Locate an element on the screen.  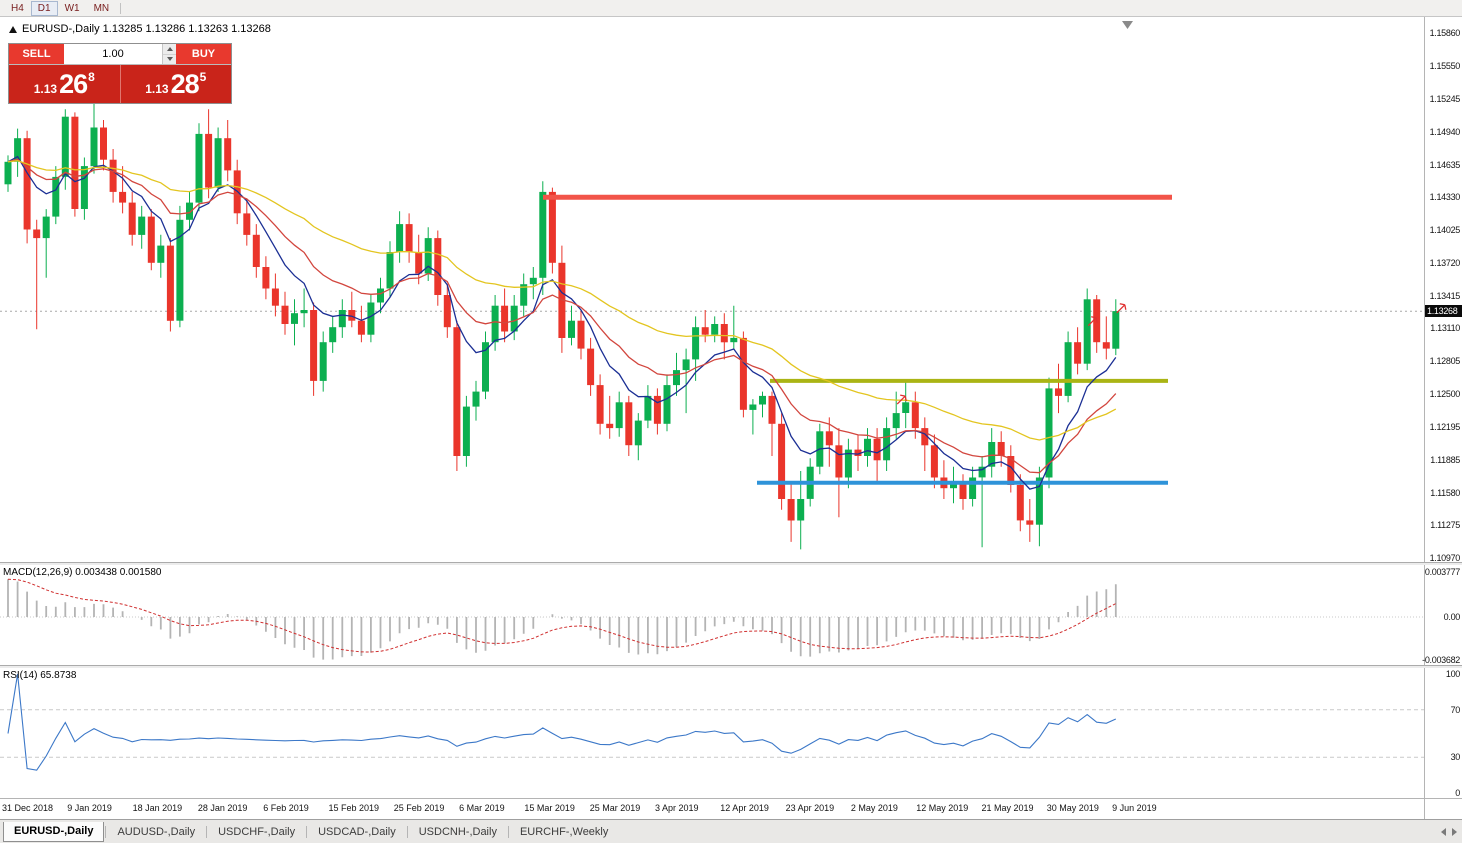
date-axis-label: 18 Jan 2019 is located at coordinates (157, 808).